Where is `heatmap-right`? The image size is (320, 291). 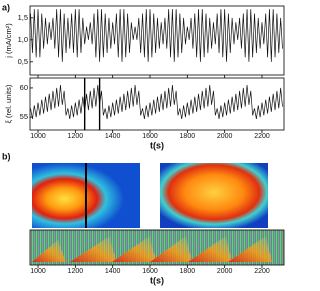
heatmap-right is located at coordinates (214, 195).